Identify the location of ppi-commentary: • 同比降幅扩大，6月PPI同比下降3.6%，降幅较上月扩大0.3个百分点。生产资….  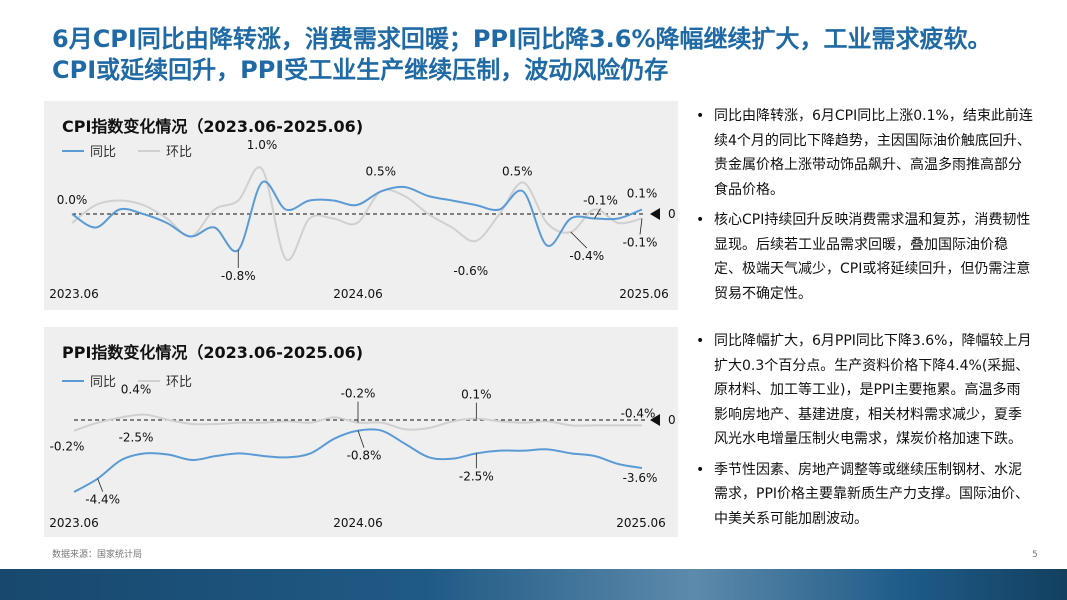
(864, 433).